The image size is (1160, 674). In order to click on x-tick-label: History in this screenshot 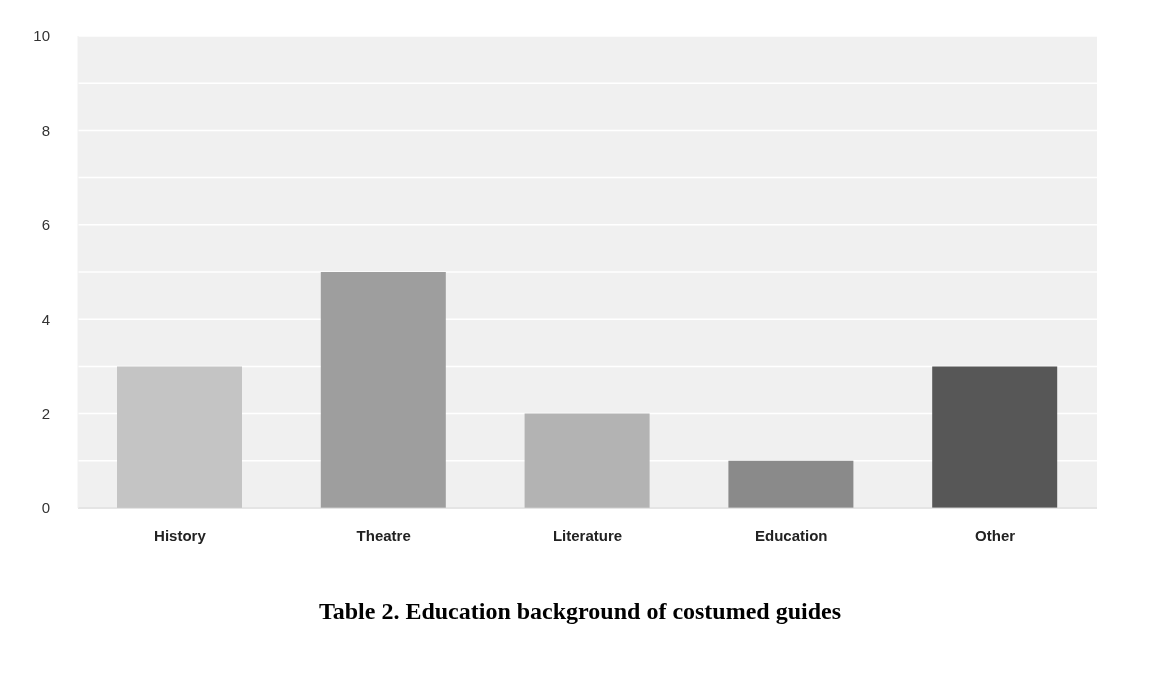, I will do `click(180, 535)`.